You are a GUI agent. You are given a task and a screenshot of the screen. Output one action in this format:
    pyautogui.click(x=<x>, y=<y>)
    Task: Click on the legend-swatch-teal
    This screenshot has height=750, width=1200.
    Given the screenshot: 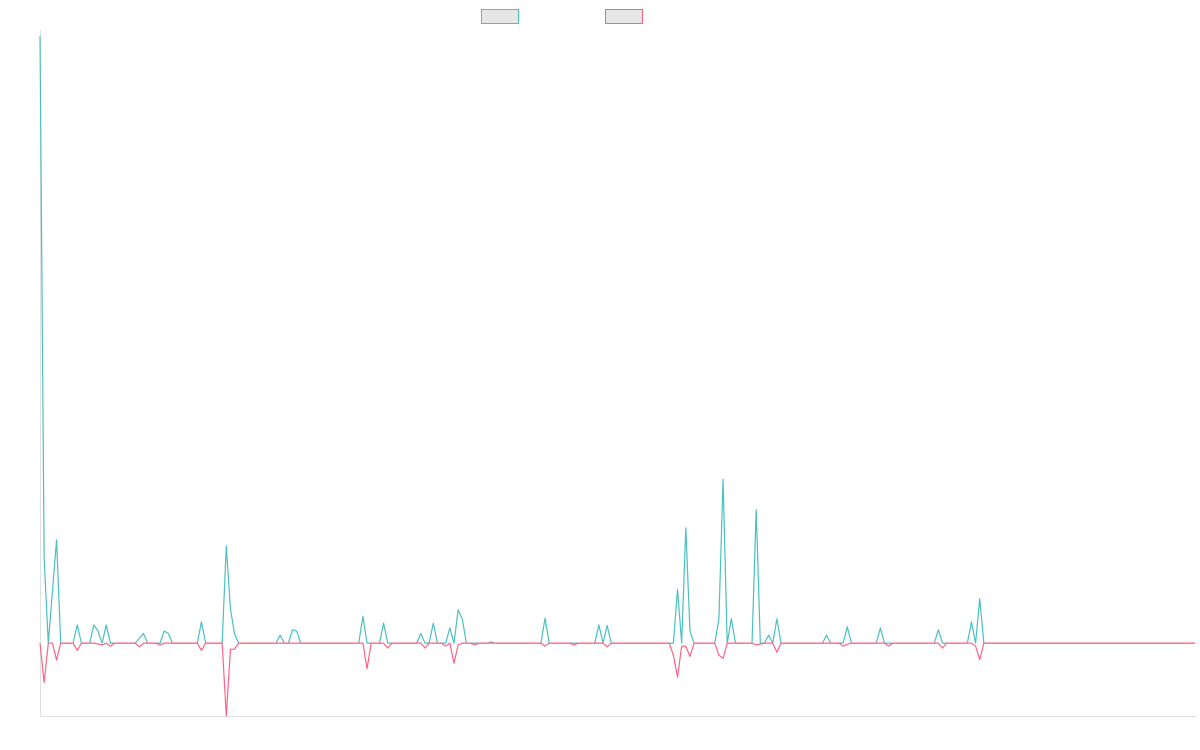 What is the action you would take?
    pyautogui.click(x=500, y=16)
    